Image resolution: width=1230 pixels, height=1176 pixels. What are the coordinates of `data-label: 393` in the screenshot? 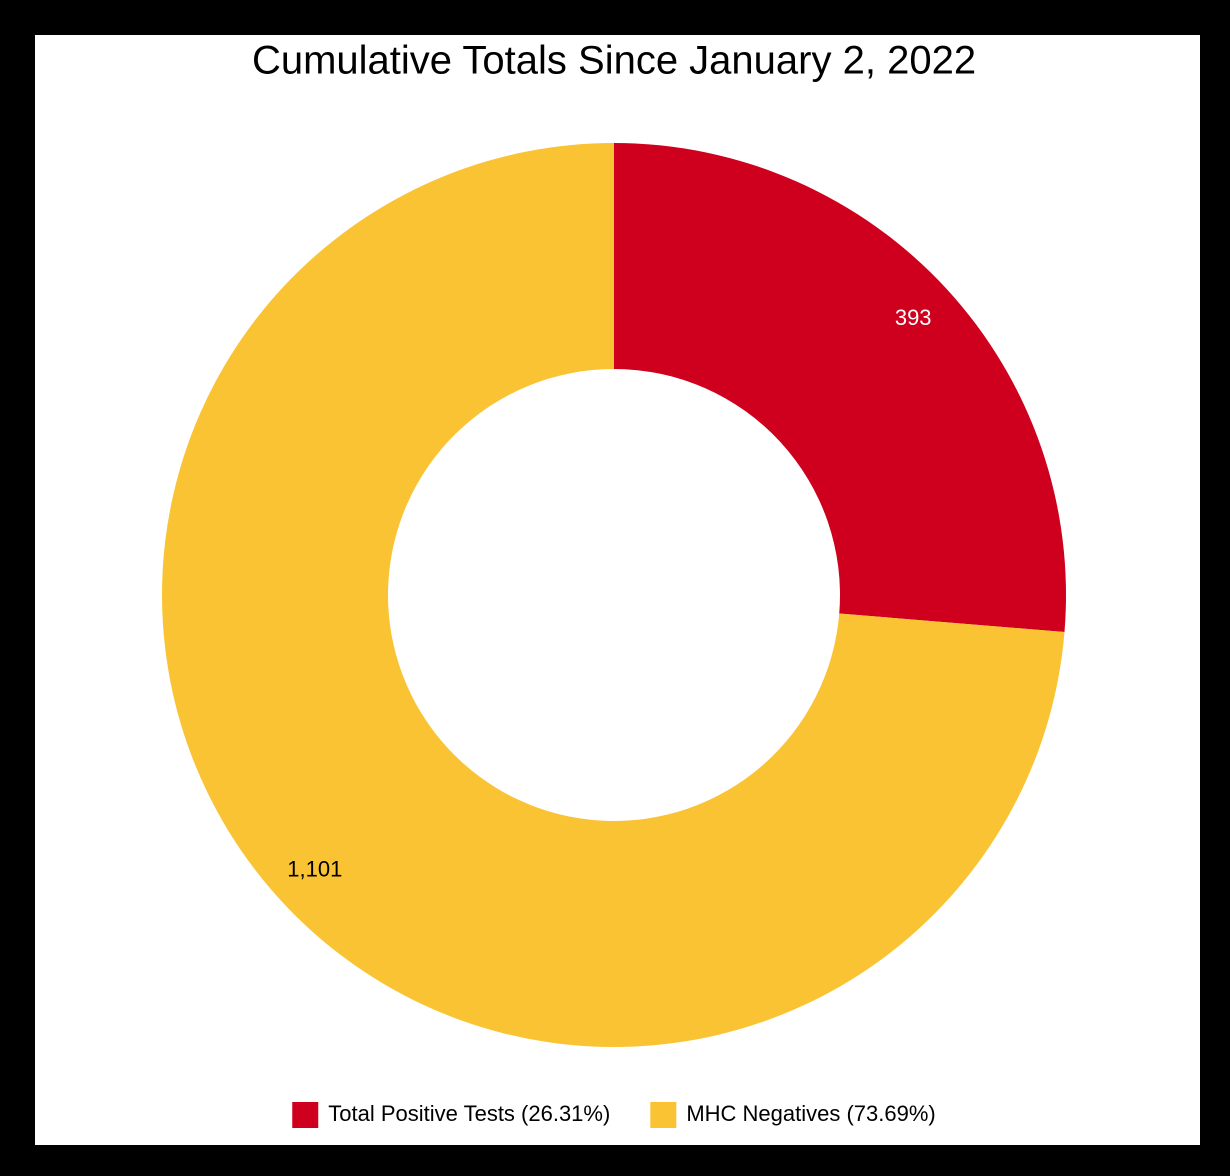 It's located at (913, 317).